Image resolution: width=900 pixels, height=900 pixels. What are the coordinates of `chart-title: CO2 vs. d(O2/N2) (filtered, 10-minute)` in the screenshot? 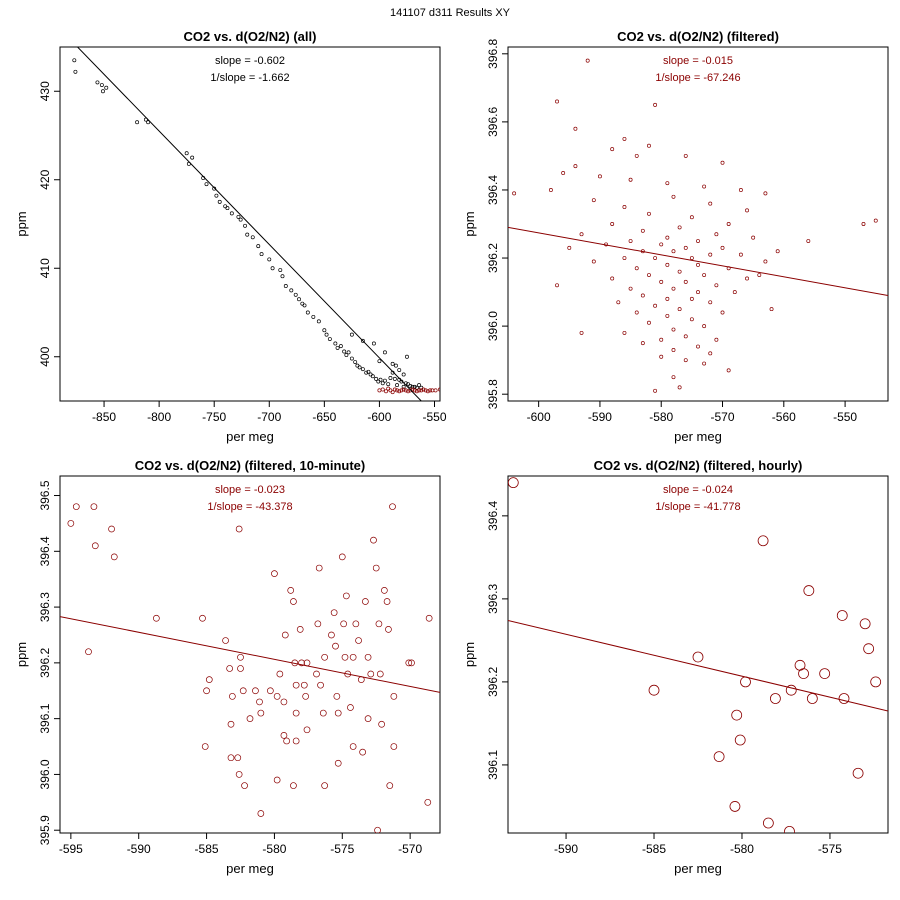 It's located at (250, 465).